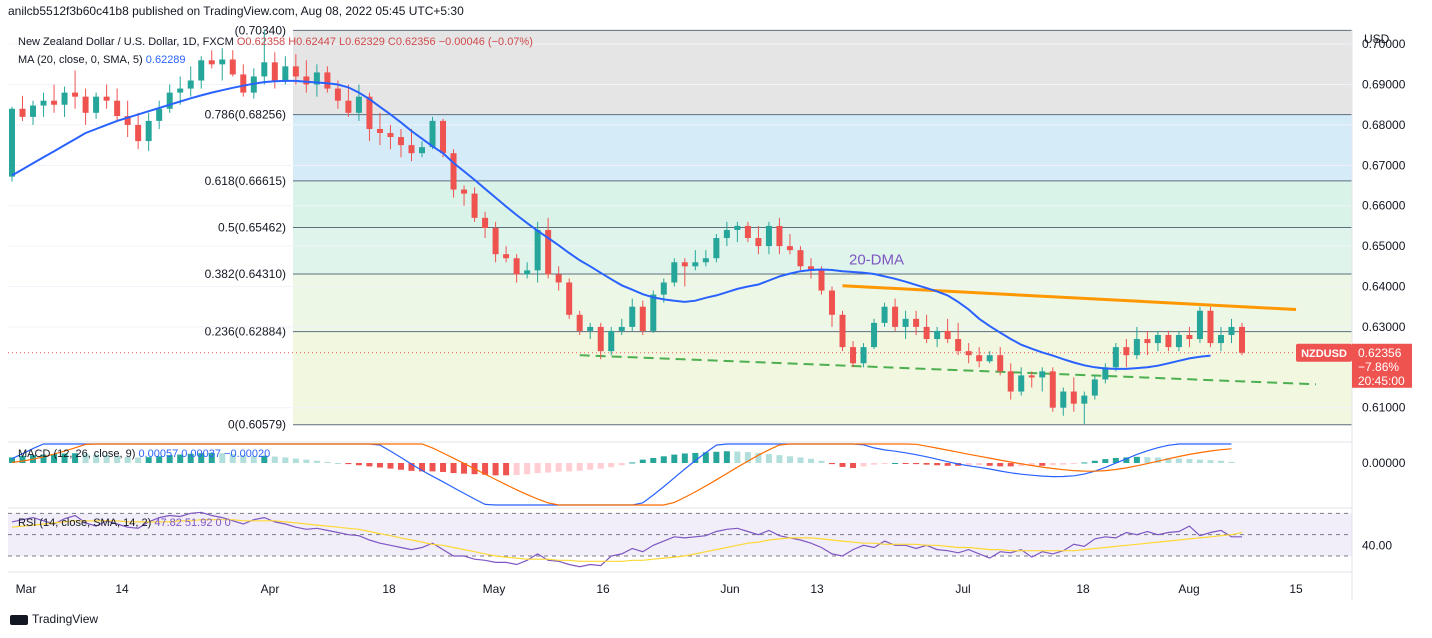 This screenshot has height=638, width=1432. I want to click on y-tick-label: 0.63000, so click(1384, 327).